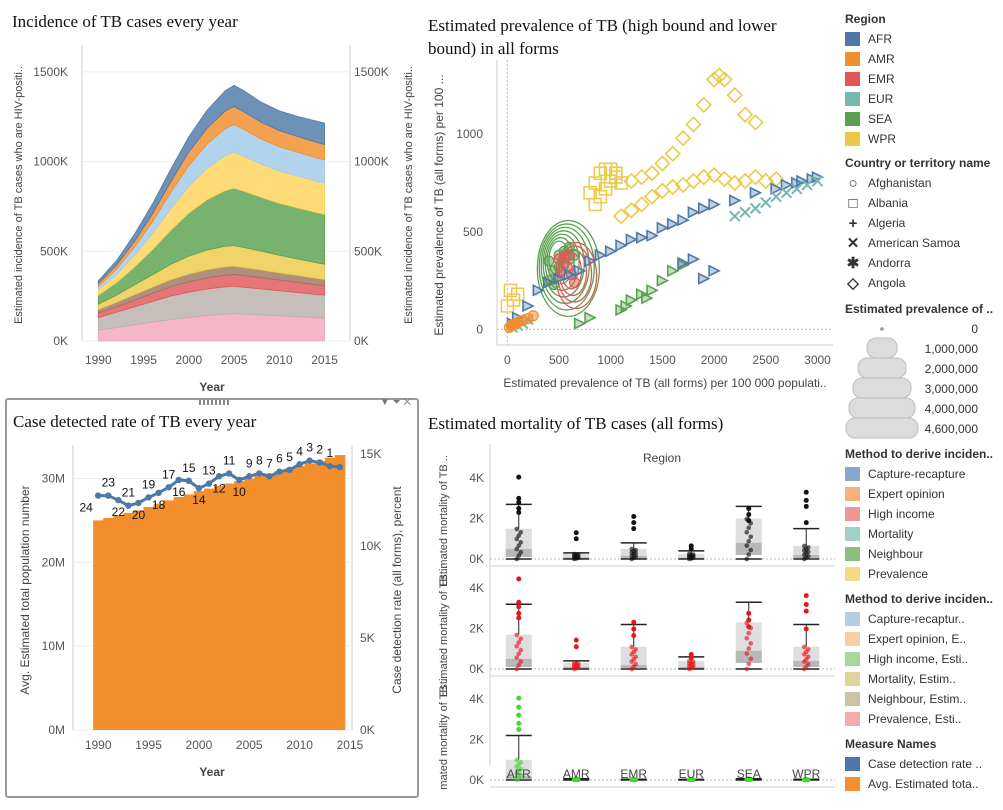 Image resolution: width=1003 pixels, height=810 pixels. What do you see at coordinates (396, 402) in the screenshot?
I see `filter-icon: ⏷` at bounding box center [396, 402].